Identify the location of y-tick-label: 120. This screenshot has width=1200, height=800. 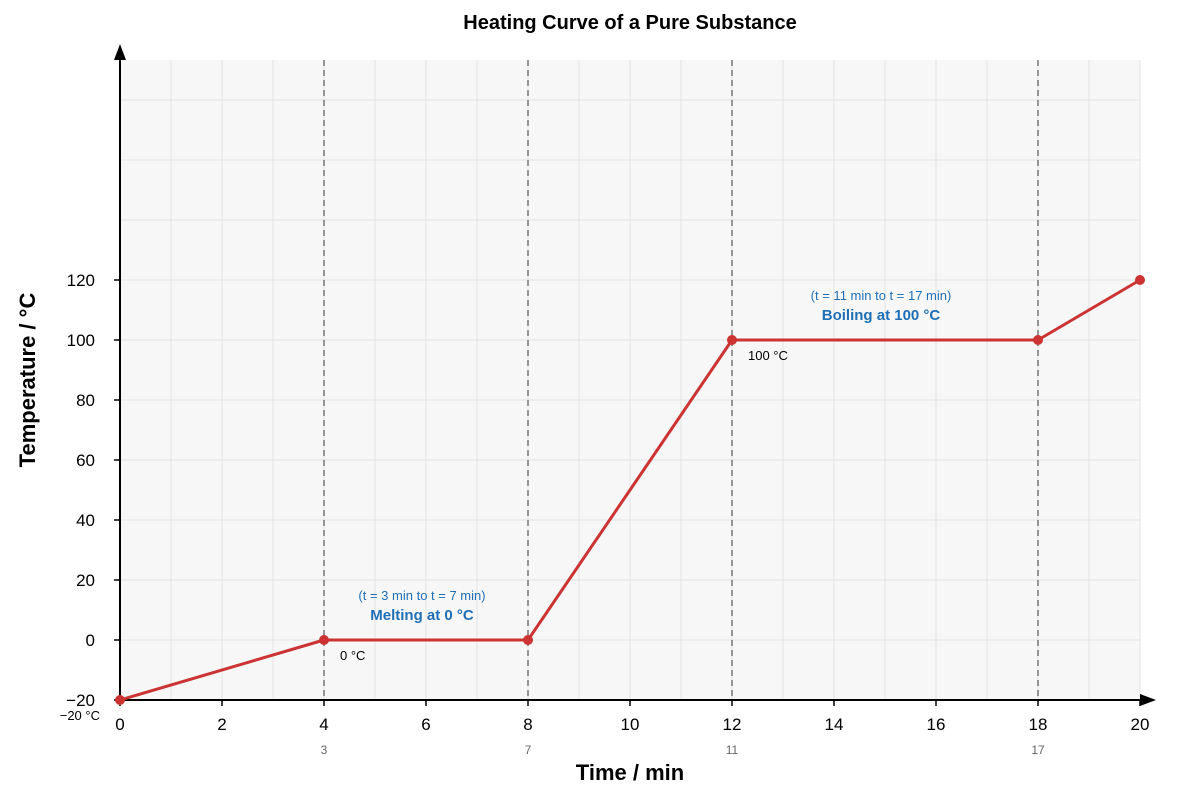
(81, 280).